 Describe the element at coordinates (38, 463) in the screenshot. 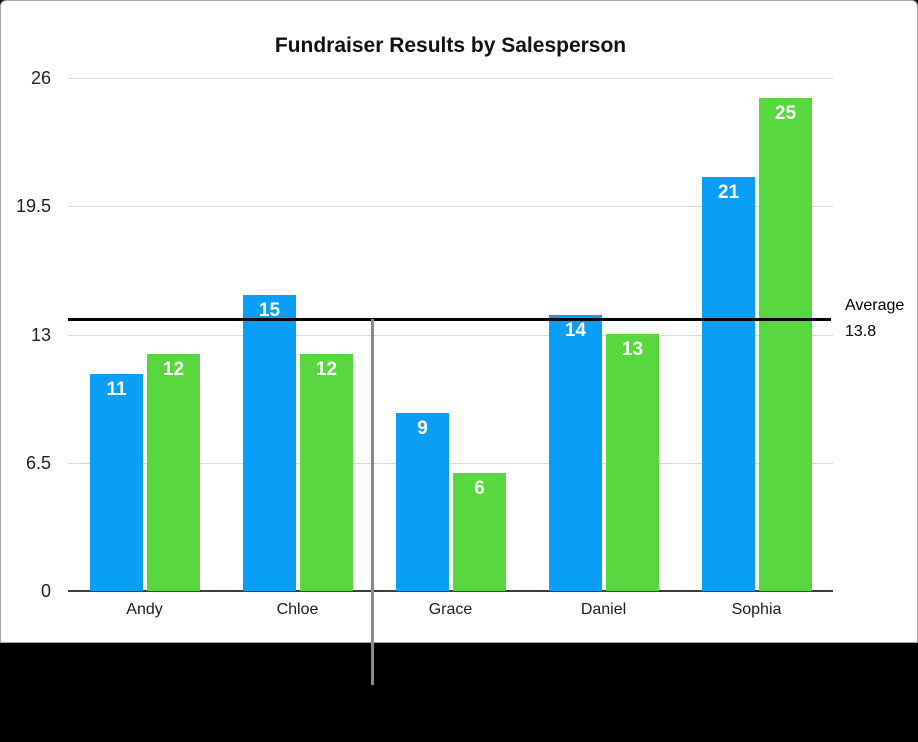

I see `y-tick-label: 6.5` at that location.